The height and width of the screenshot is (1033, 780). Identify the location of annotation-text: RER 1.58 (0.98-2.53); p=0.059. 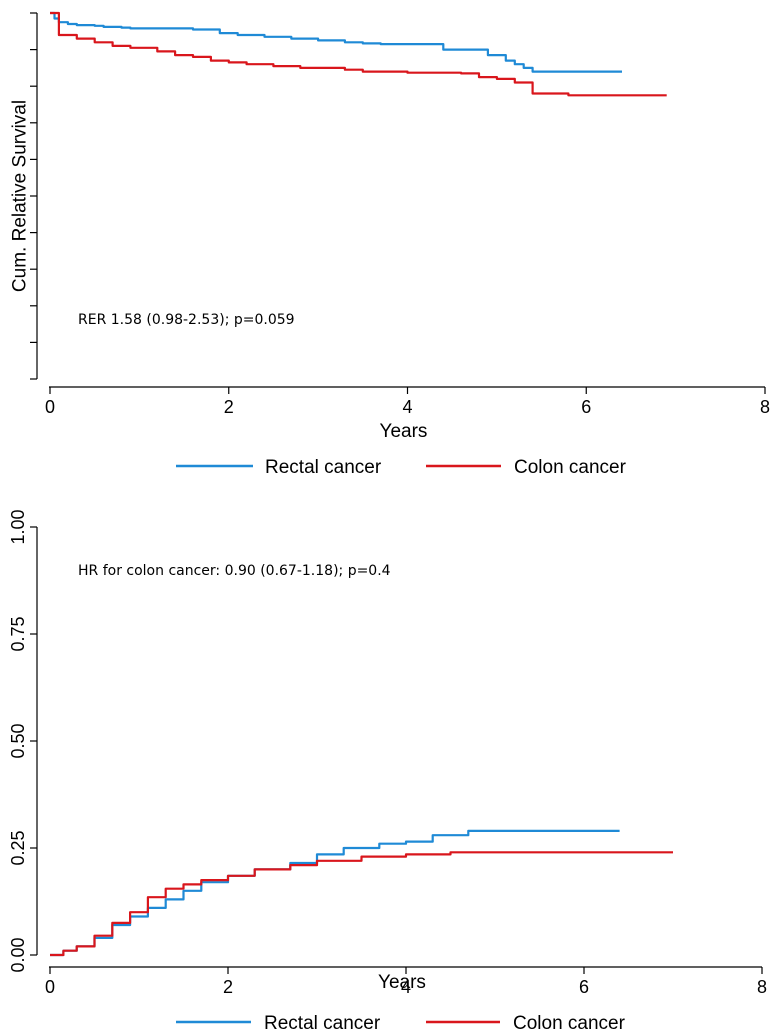
(186, 320).